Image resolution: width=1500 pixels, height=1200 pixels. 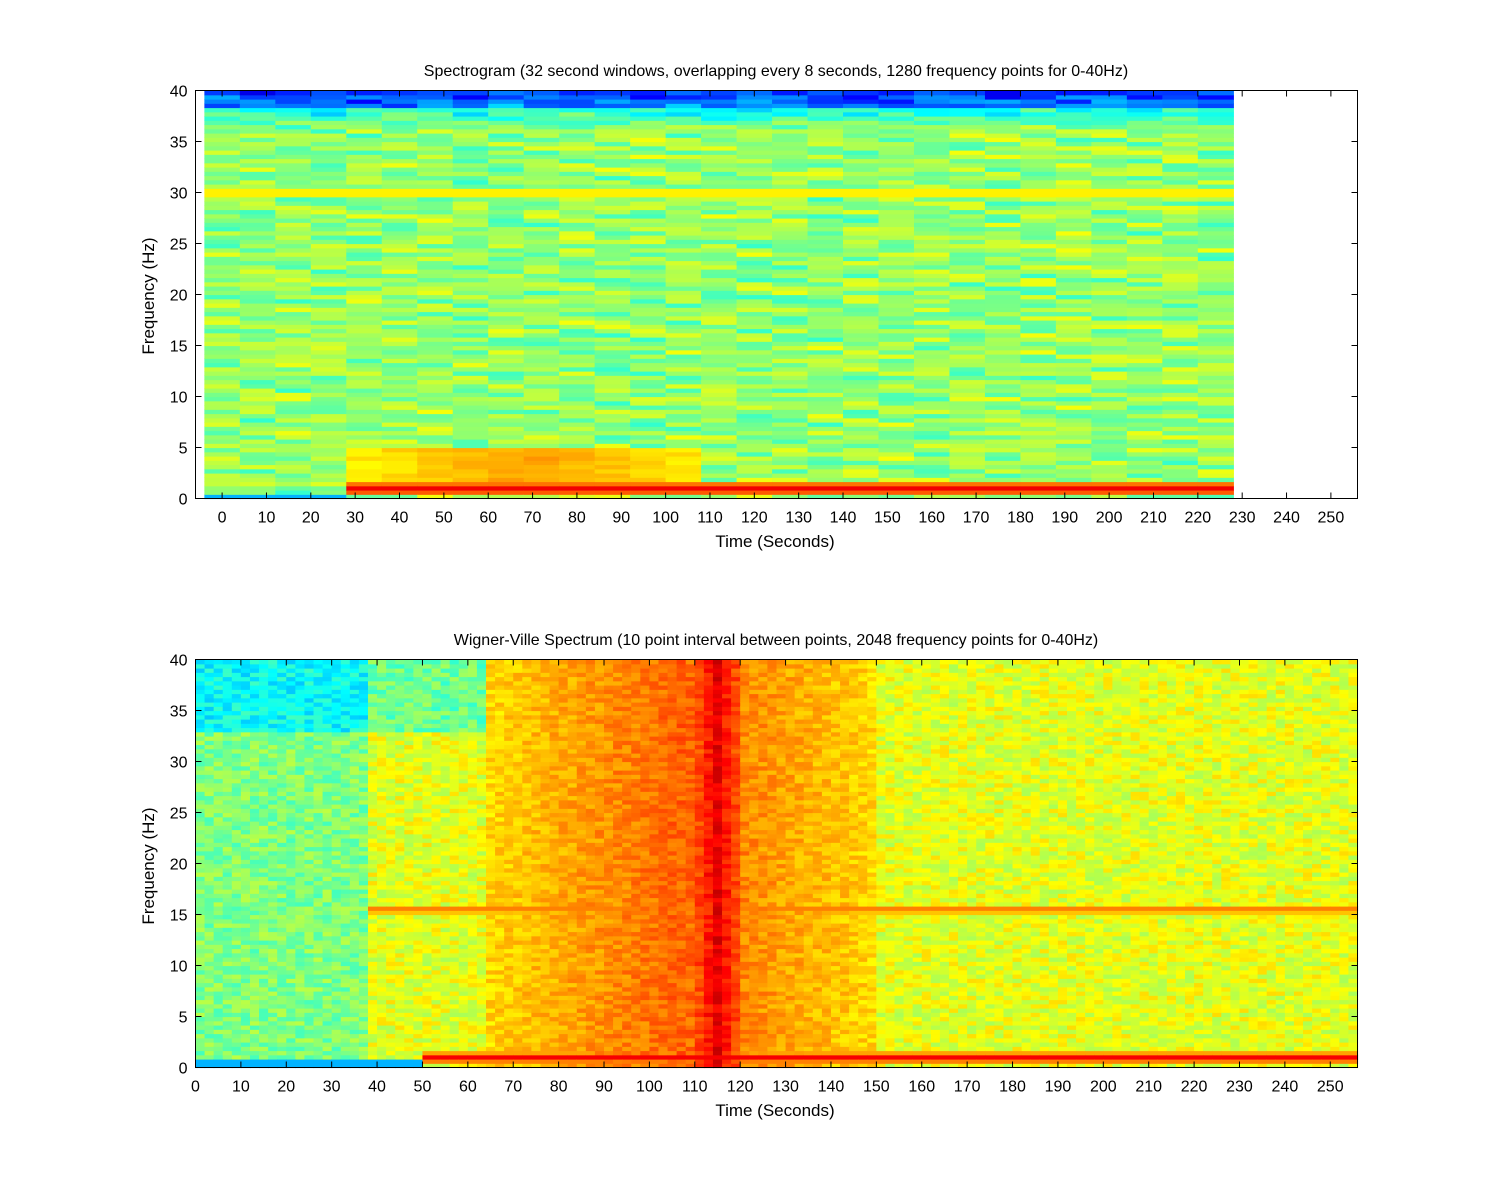 What do you see at coordinates (710, 518) in the screenshot?
I see `spectrogram-x-tick-label: 110` at bounding box center [710, 518].